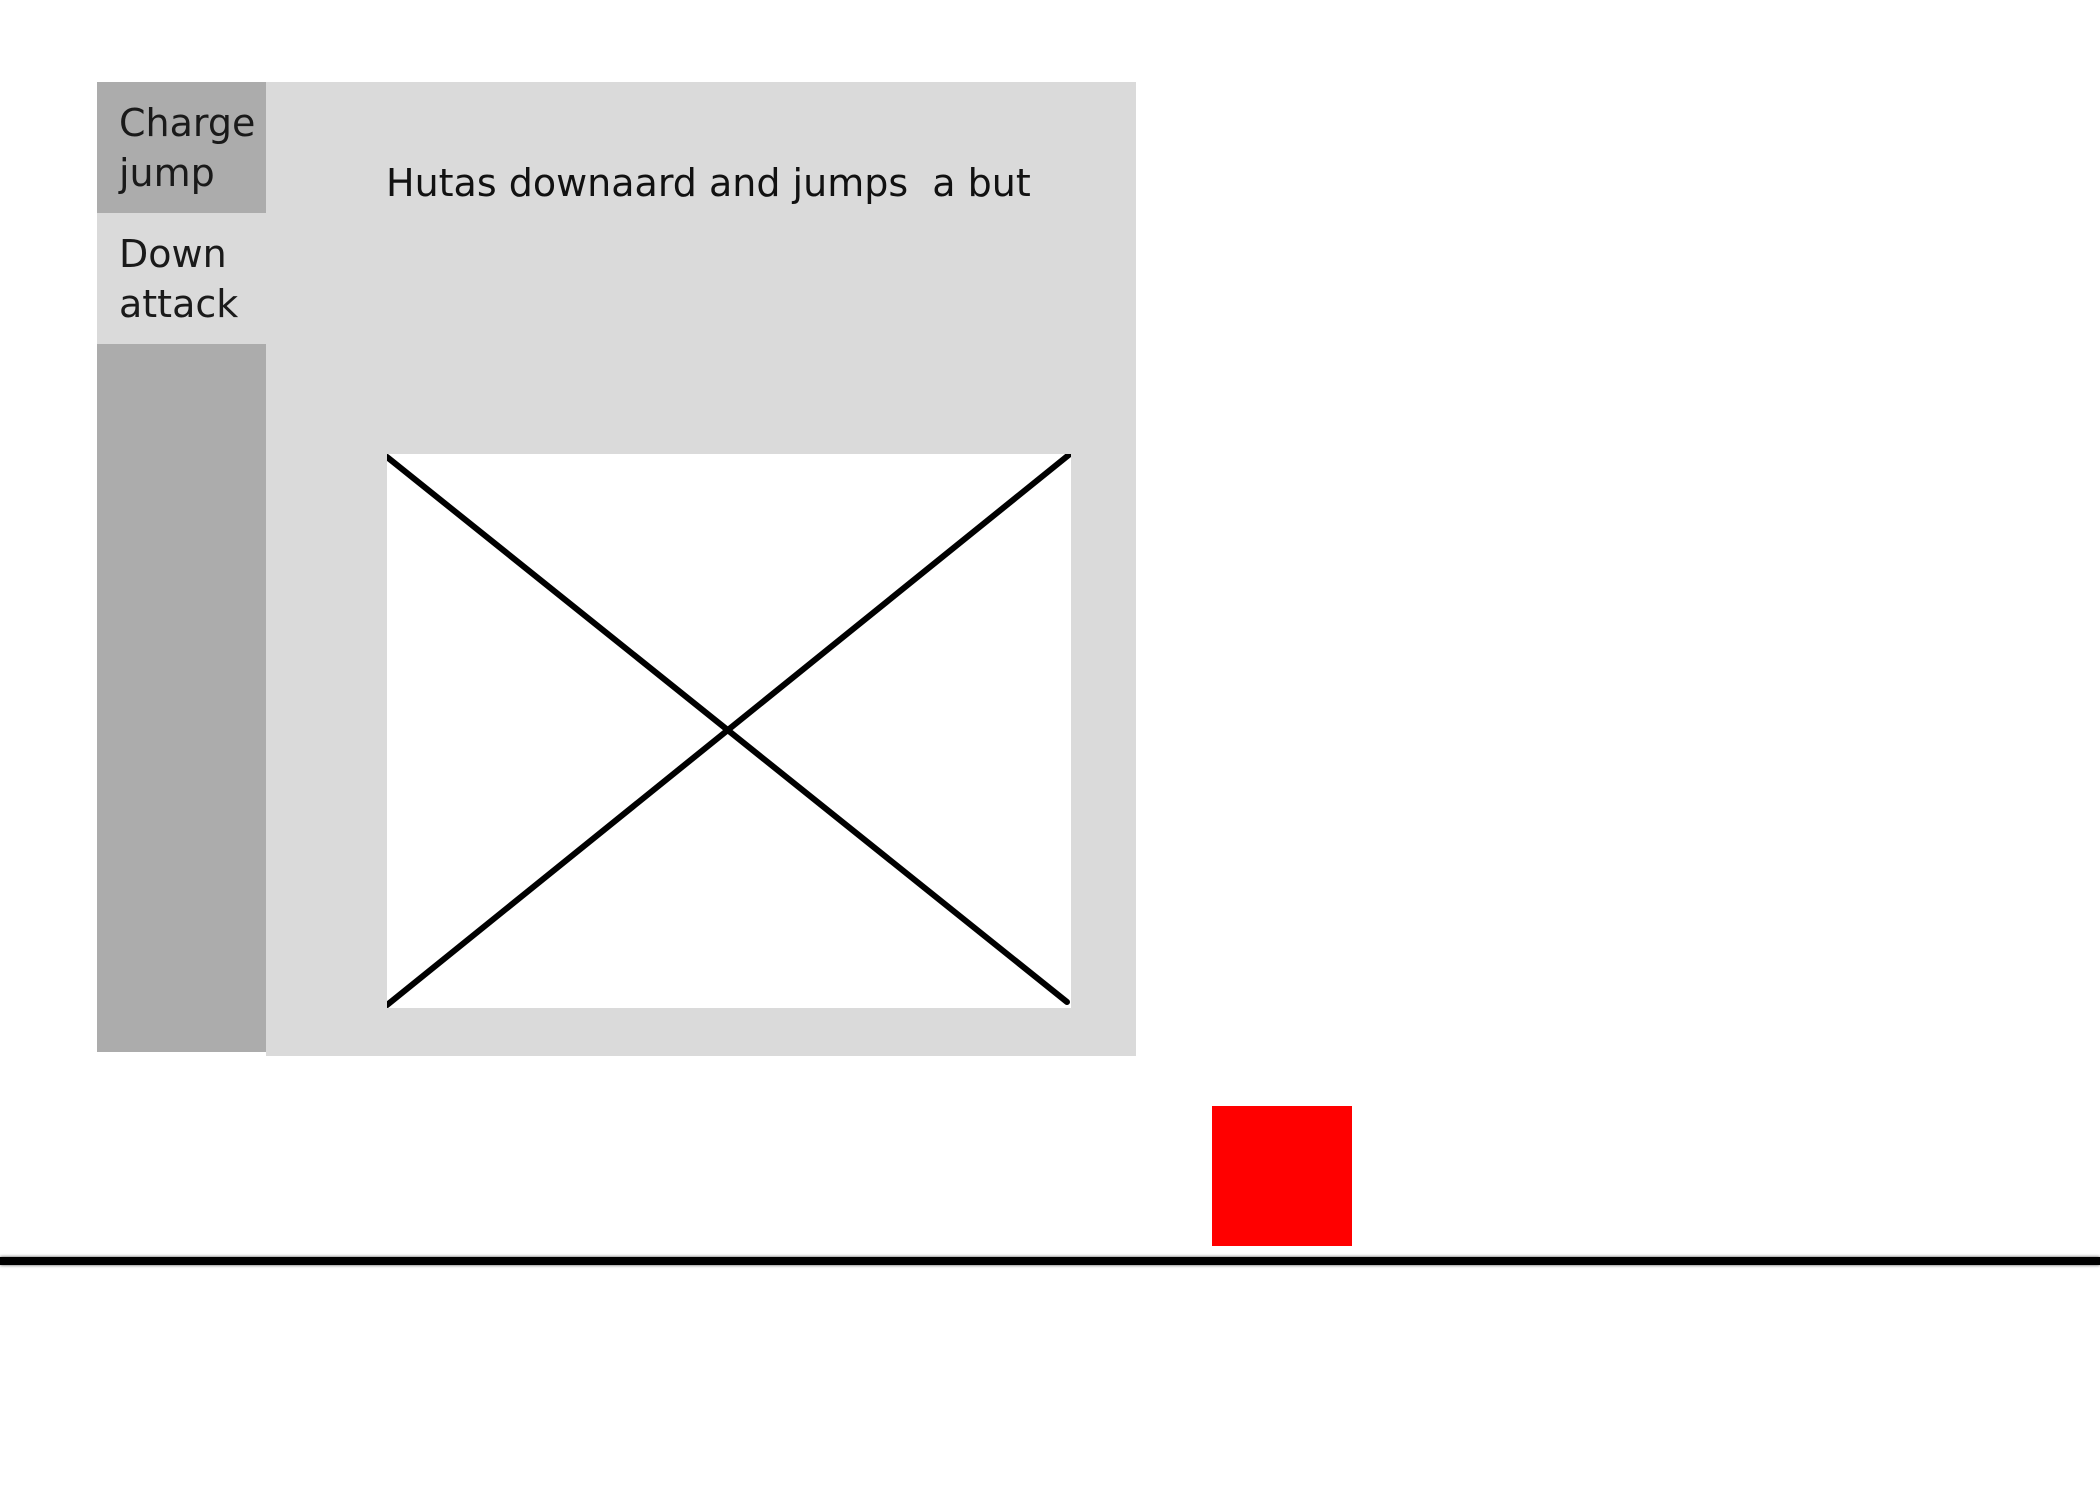  I want to click on tab-down-attack: Down attack, so click(181, 278).